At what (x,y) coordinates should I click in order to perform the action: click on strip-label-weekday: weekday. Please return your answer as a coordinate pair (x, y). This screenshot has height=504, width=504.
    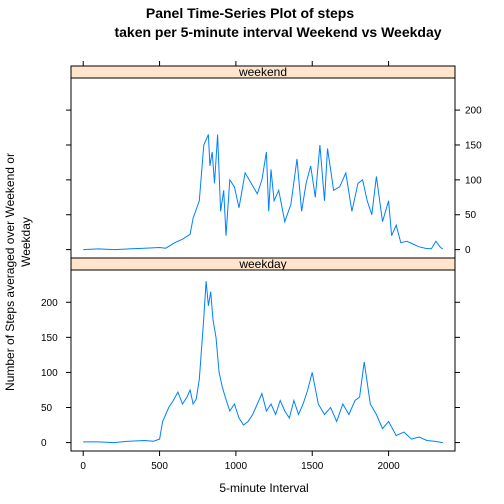
    Looking at the image, I should click on (262, 264).